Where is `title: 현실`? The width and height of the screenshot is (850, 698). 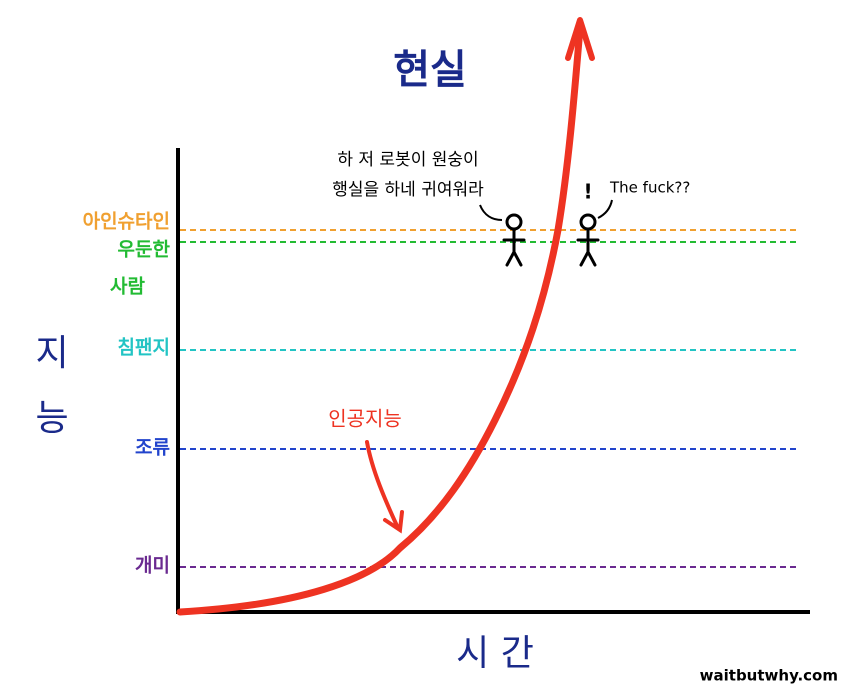 title: 현실 is located at coordinates (430, 70).